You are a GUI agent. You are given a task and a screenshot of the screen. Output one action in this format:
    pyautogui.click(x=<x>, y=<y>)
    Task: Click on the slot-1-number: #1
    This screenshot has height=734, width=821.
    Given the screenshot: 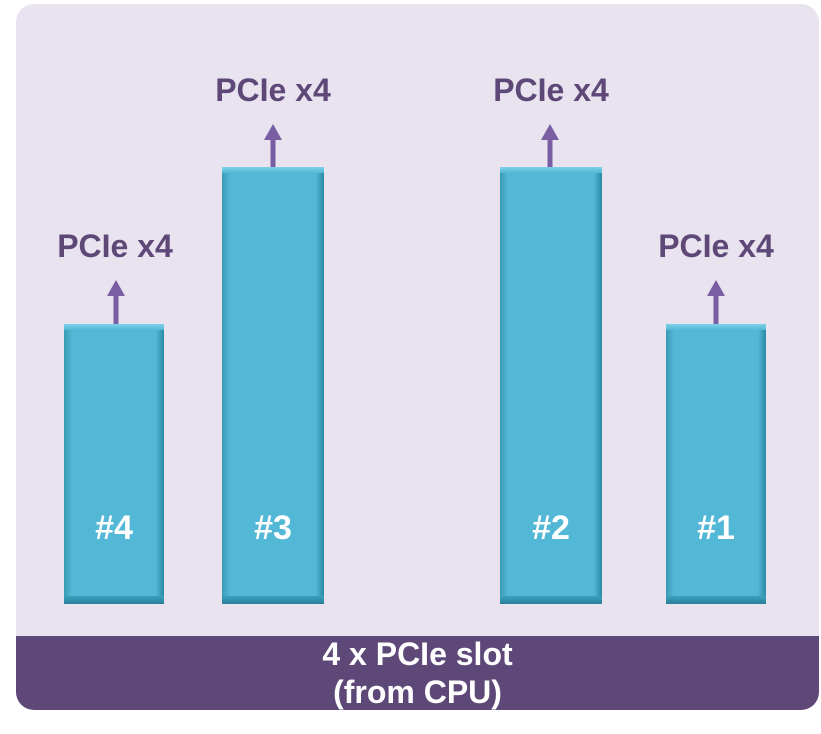 What is the action you would take?
    pyautogui.click(x=716, y=528)
    